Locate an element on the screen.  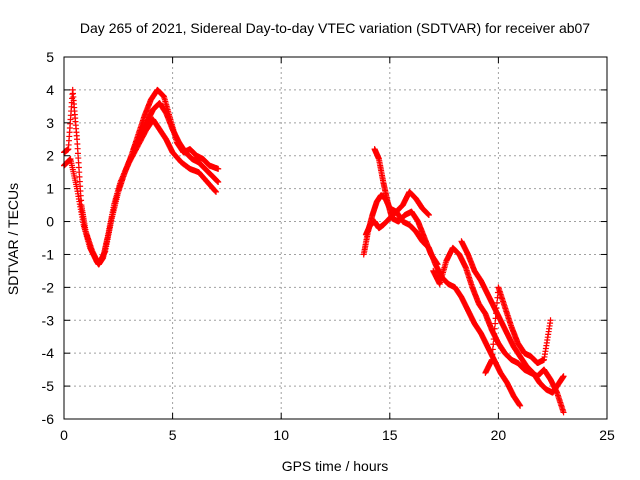
x-tick-label: 15 is located at coordinates (390, 435).